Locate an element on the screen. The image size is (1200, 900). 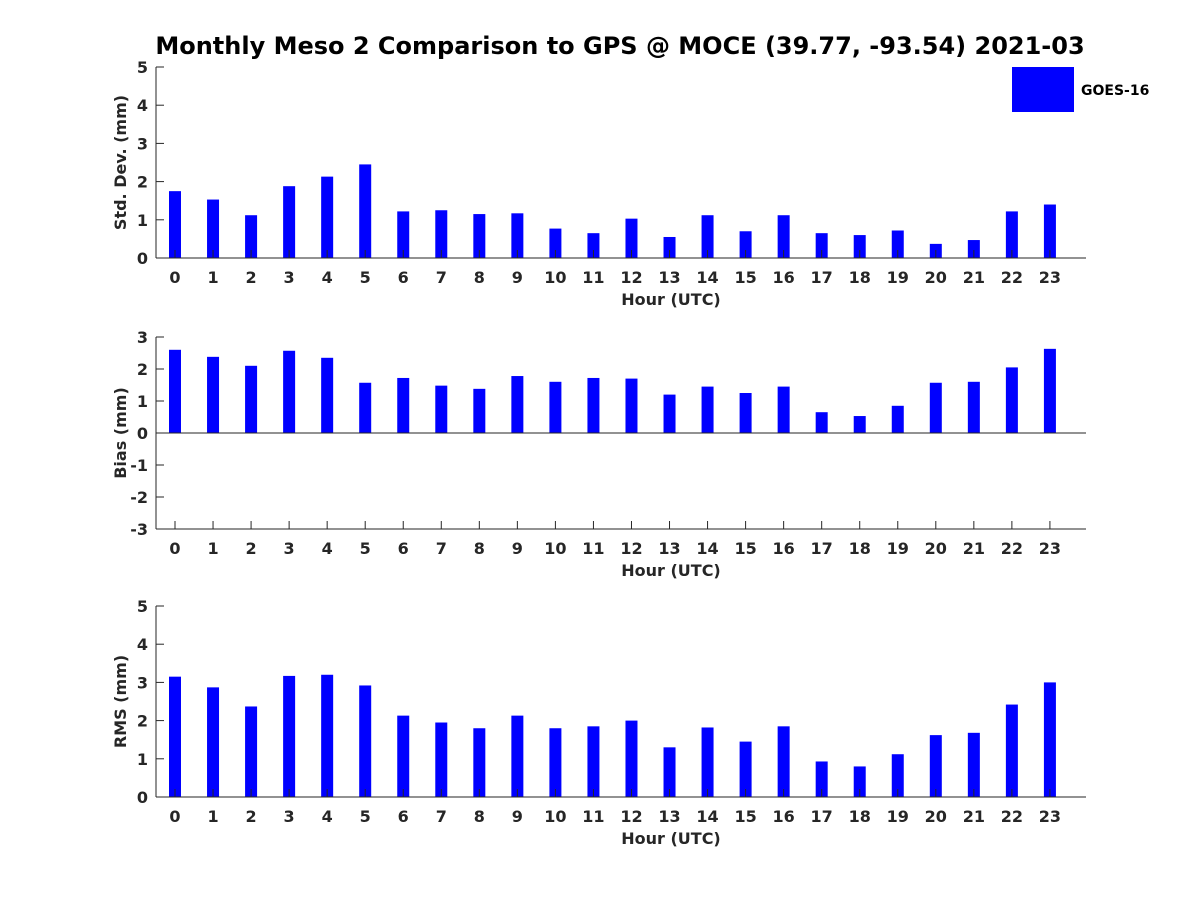
x-tick-label-rms: 6 is located at coordinates (403, 816).